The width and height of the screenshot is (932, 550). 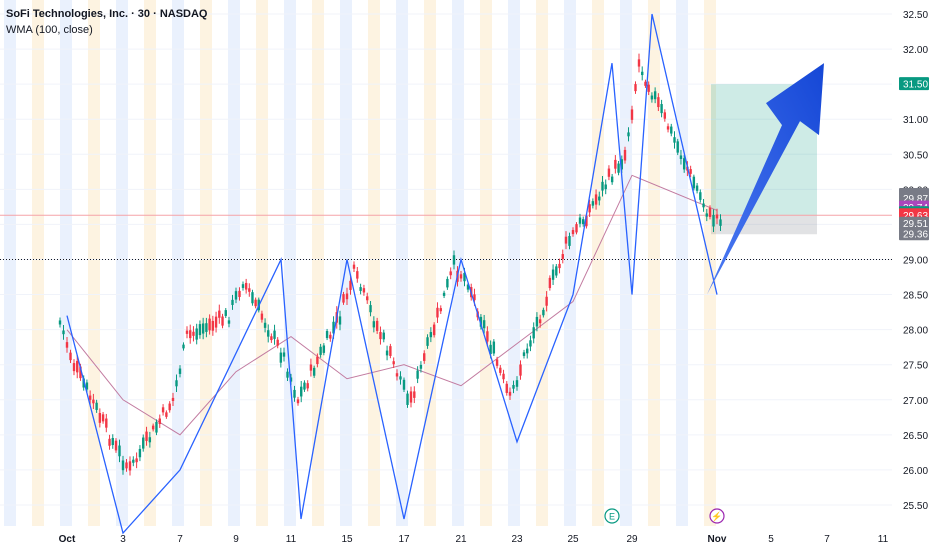 I want to click on indicator-label: WMA (100, close), so click(x=49, y=30).